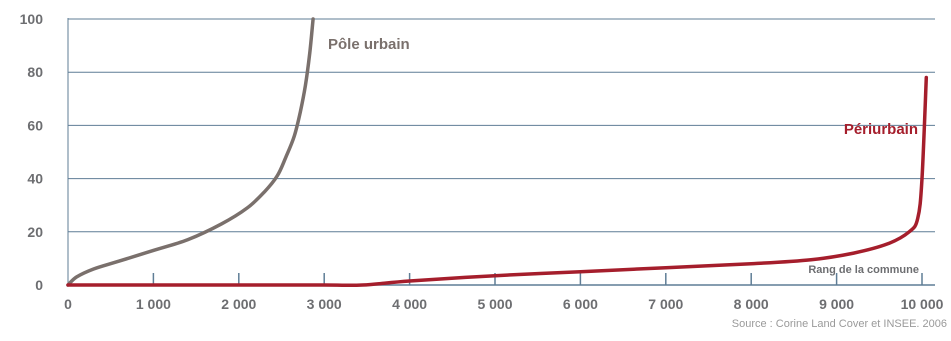 This screenshot has width=951, height=341. Describe the element at coordinates (922, 304) in the screenshot. I see `x-tick-label: 10 000` at that location.